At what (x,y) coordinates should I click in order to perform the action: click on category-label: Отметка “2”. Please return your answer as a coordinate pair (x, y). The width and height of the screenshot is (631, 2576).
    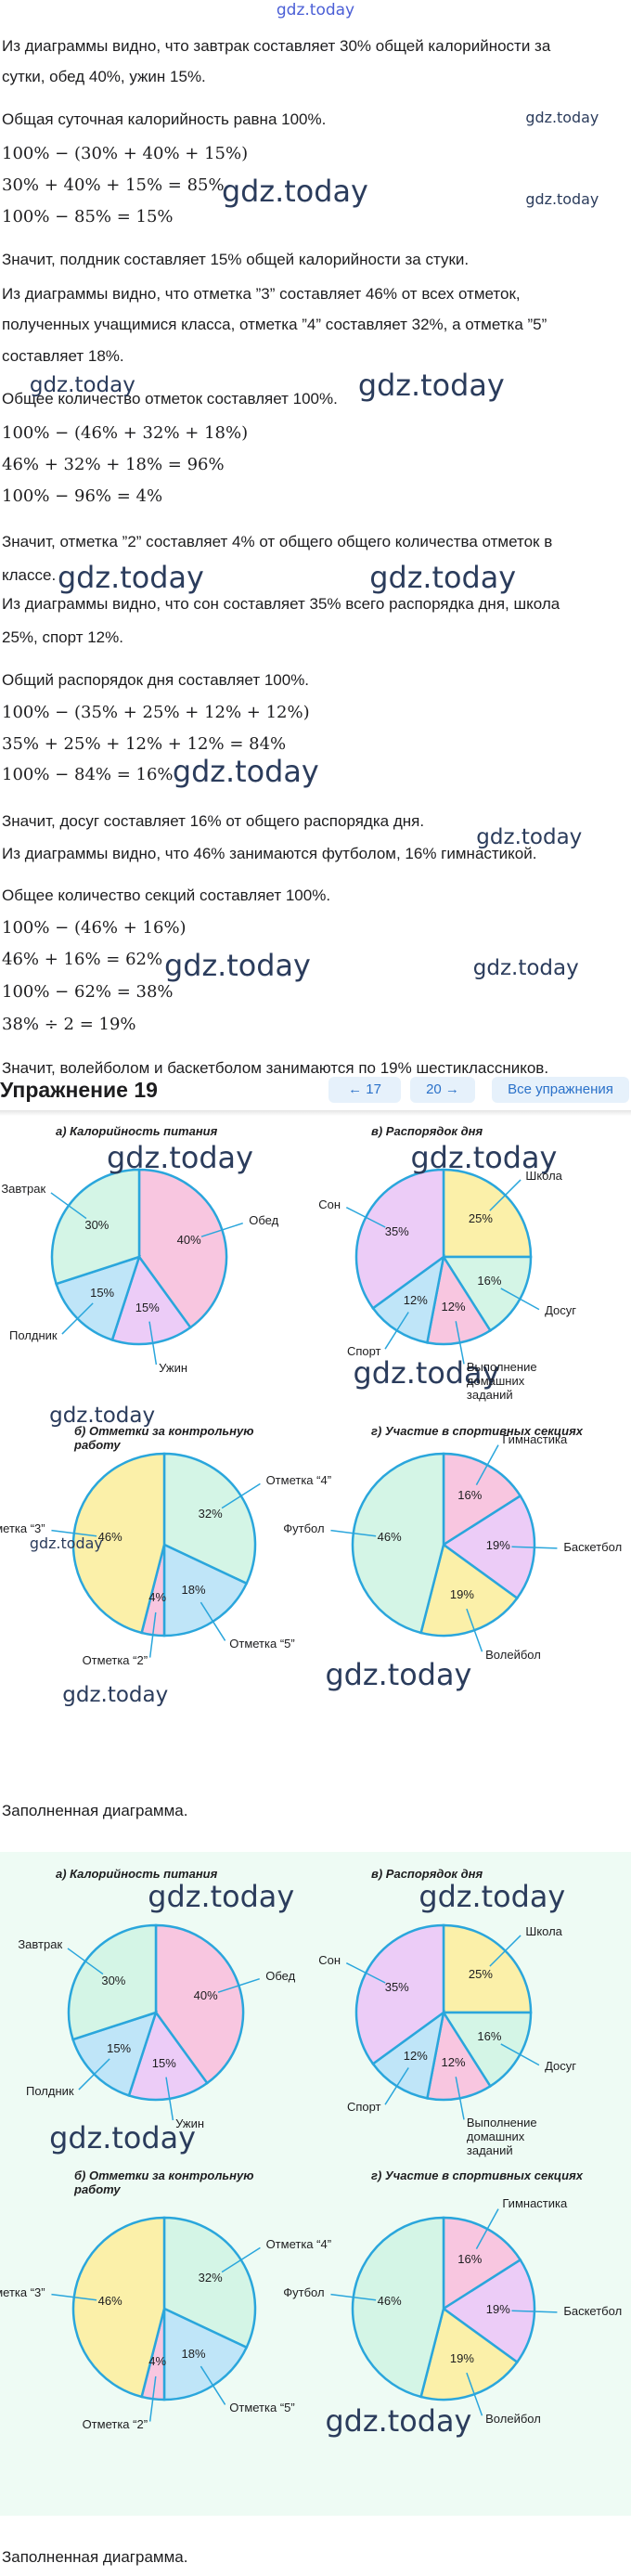
    Looking at the image, I should click on (115, 2424).